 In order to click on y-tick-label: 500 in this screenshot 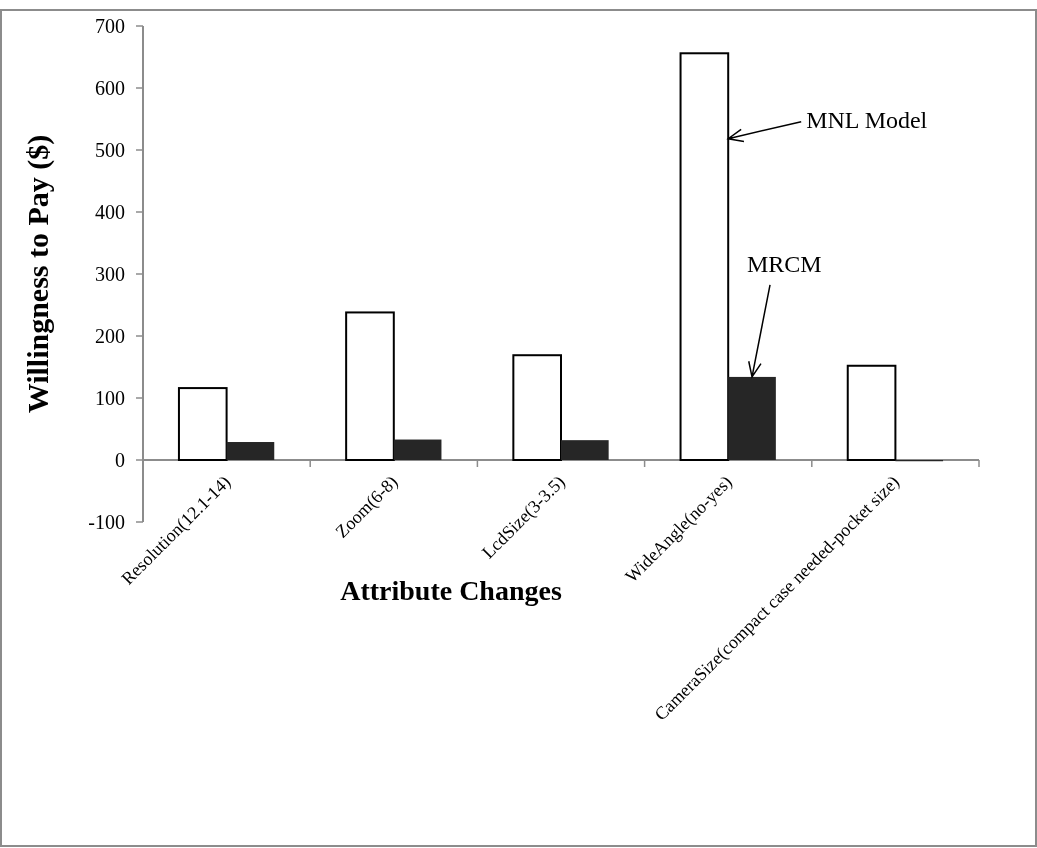, I will do `click(110, 150)`.